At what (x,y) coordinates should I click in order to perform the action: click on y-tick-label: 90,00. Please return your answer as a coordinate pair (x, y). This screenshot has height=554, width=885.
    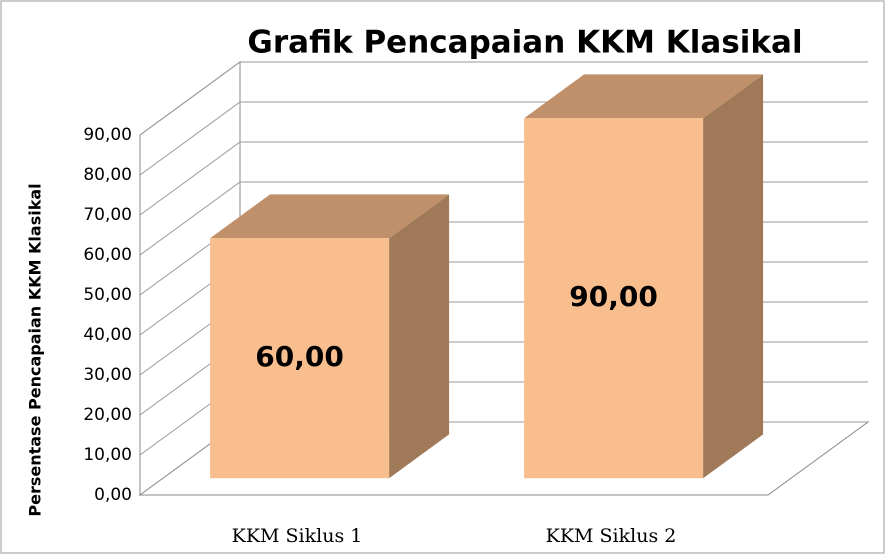
    Looking at the image, I should click on (107, 135).